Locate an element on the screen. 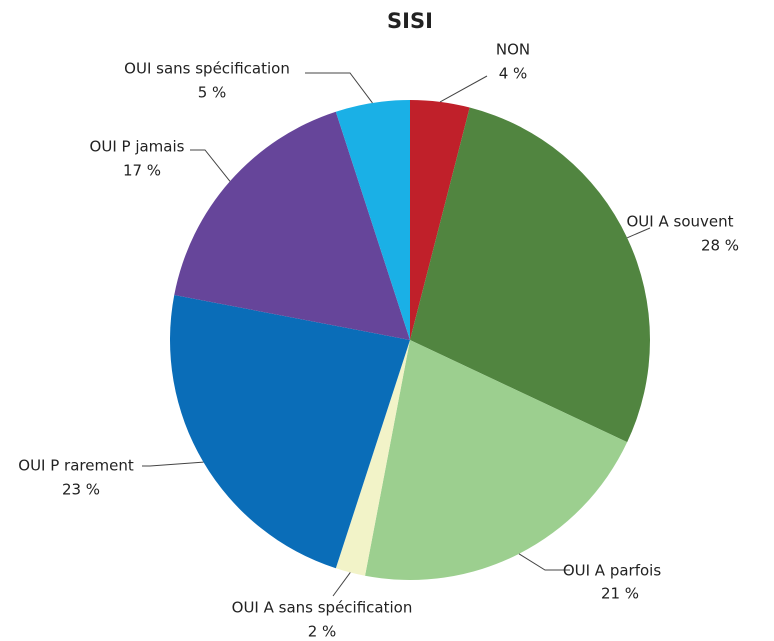 The width and height of the screenshot is (774, 641). slice-value-label: 21 % is located at coordinates (620, 594).